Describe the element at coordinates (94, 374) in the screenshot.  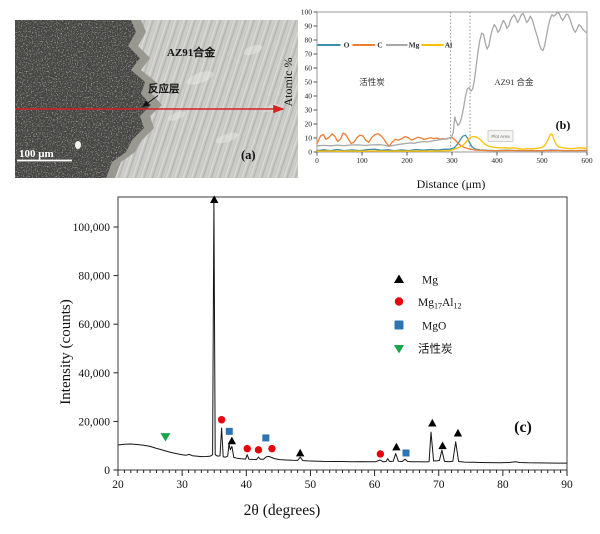
I see `svg-text: 40,000` at that location.